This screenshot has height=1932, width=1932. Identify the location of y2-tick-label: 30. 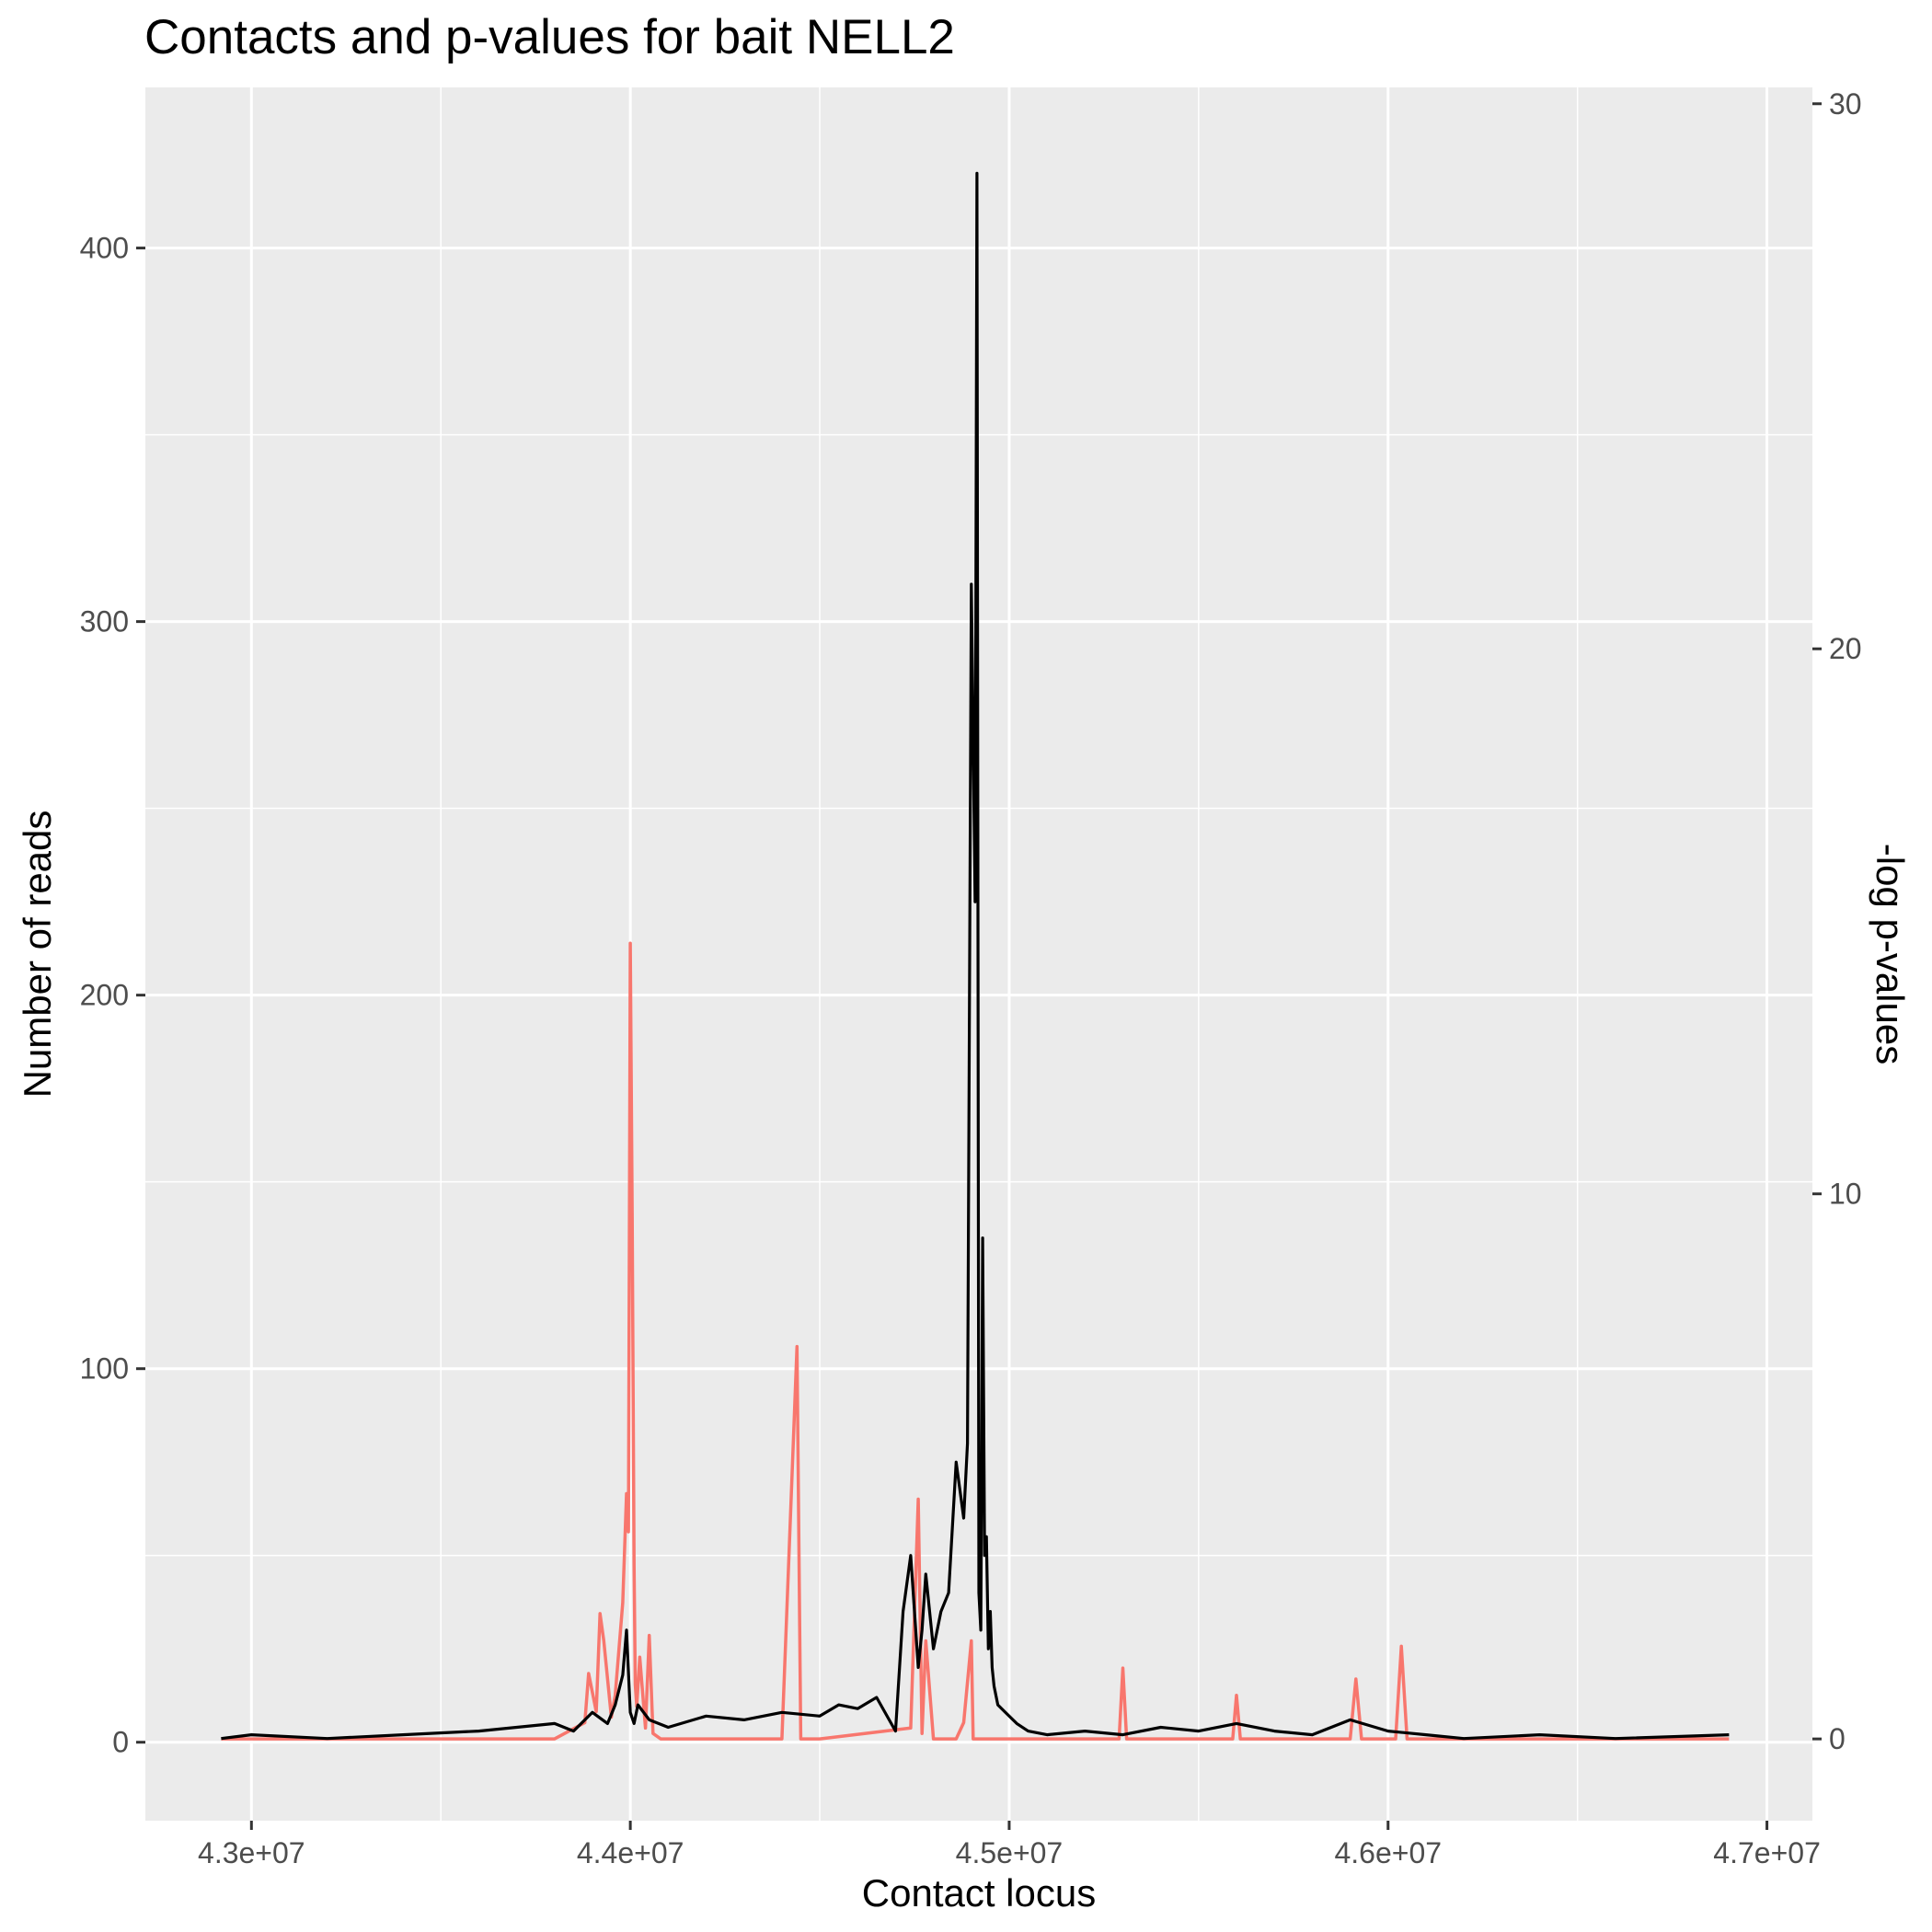
(1845, 104).